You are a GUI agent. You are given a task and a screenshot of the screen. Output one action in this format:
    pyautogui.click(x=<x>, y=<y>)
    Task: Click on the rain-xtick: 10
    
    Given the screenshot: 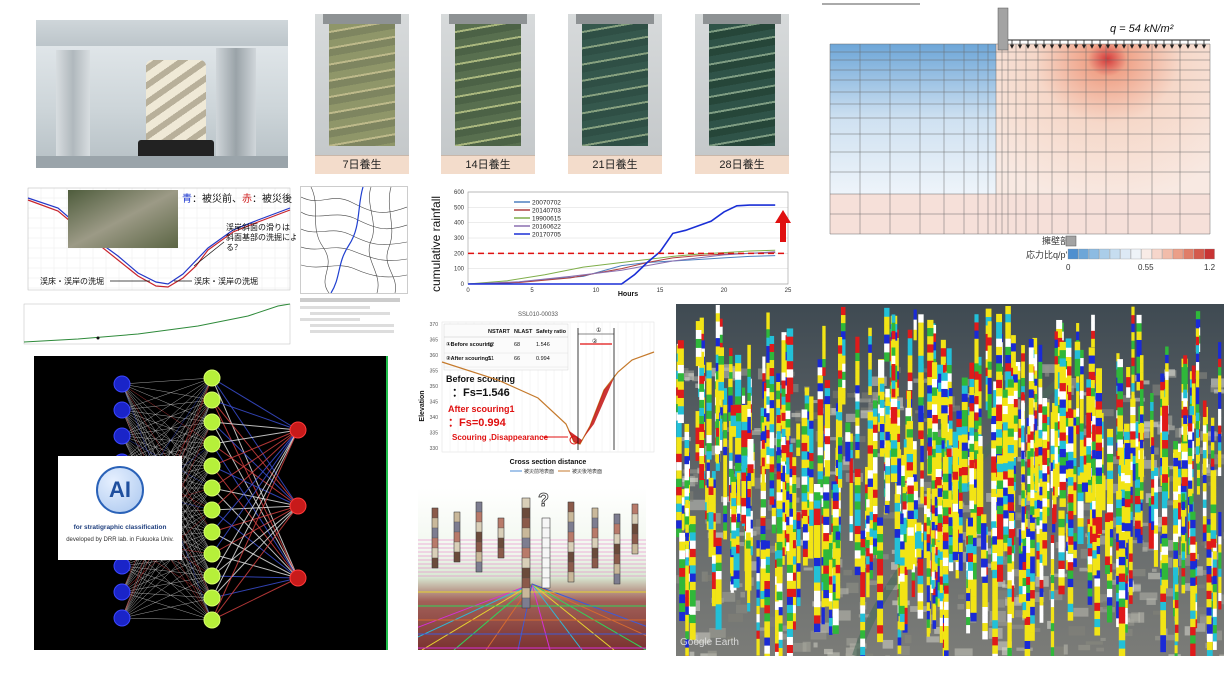 What is the action you would take?
    pyautogui.click(x=596, y=291)
    